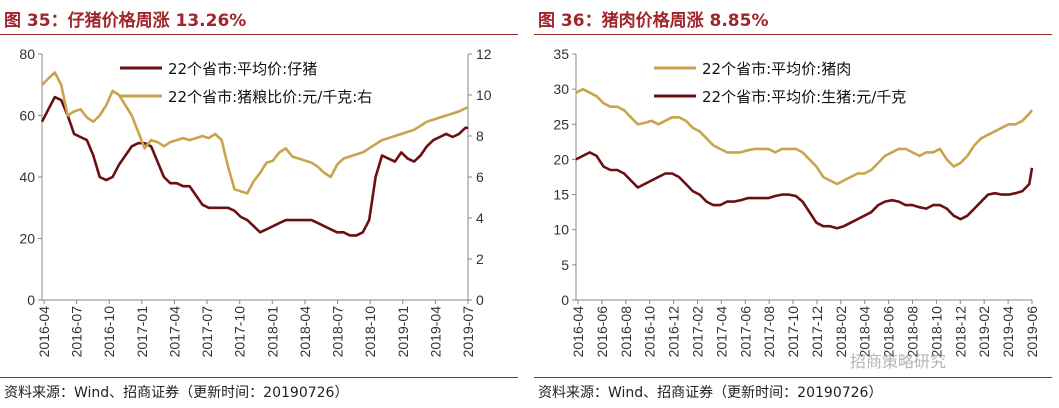 This screenshot has width=1059, height=408. Describe the element at coordinates (769, 332) in the screenshot. I see `x-tick-label: 2017-08` at that location.